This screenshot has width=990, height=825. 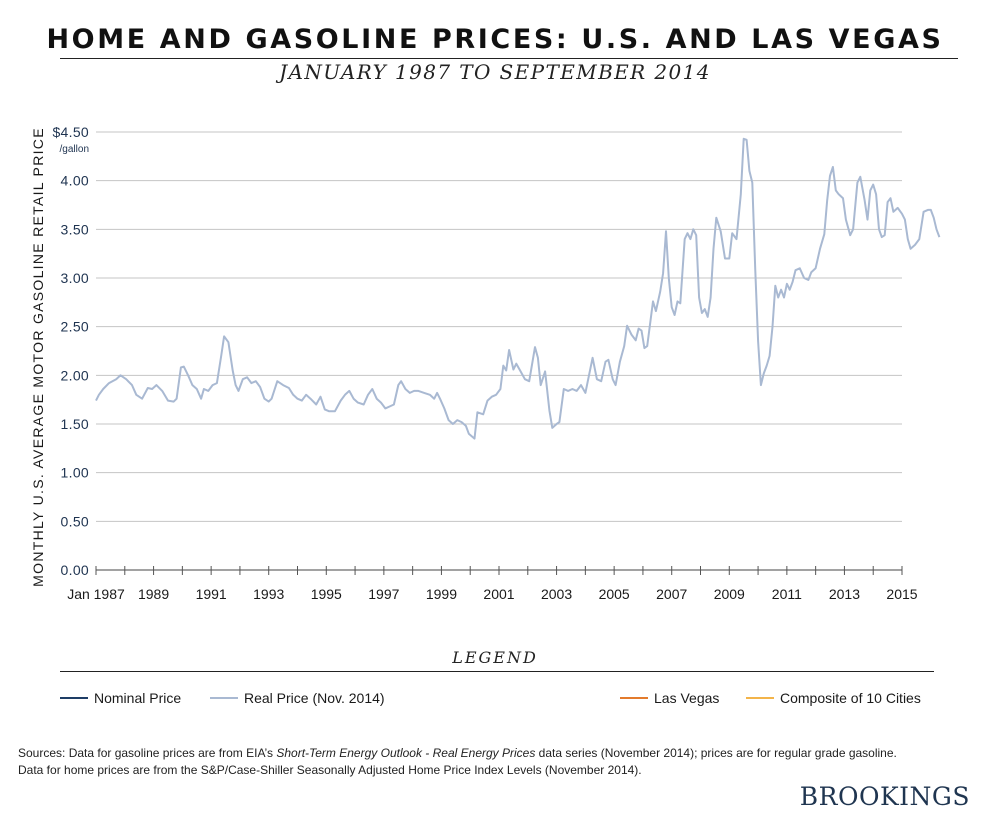 What do you see at coordinates (224, 698) in the screenshot?
I see `legend-swatch-real` at bounding box center [224, 698].